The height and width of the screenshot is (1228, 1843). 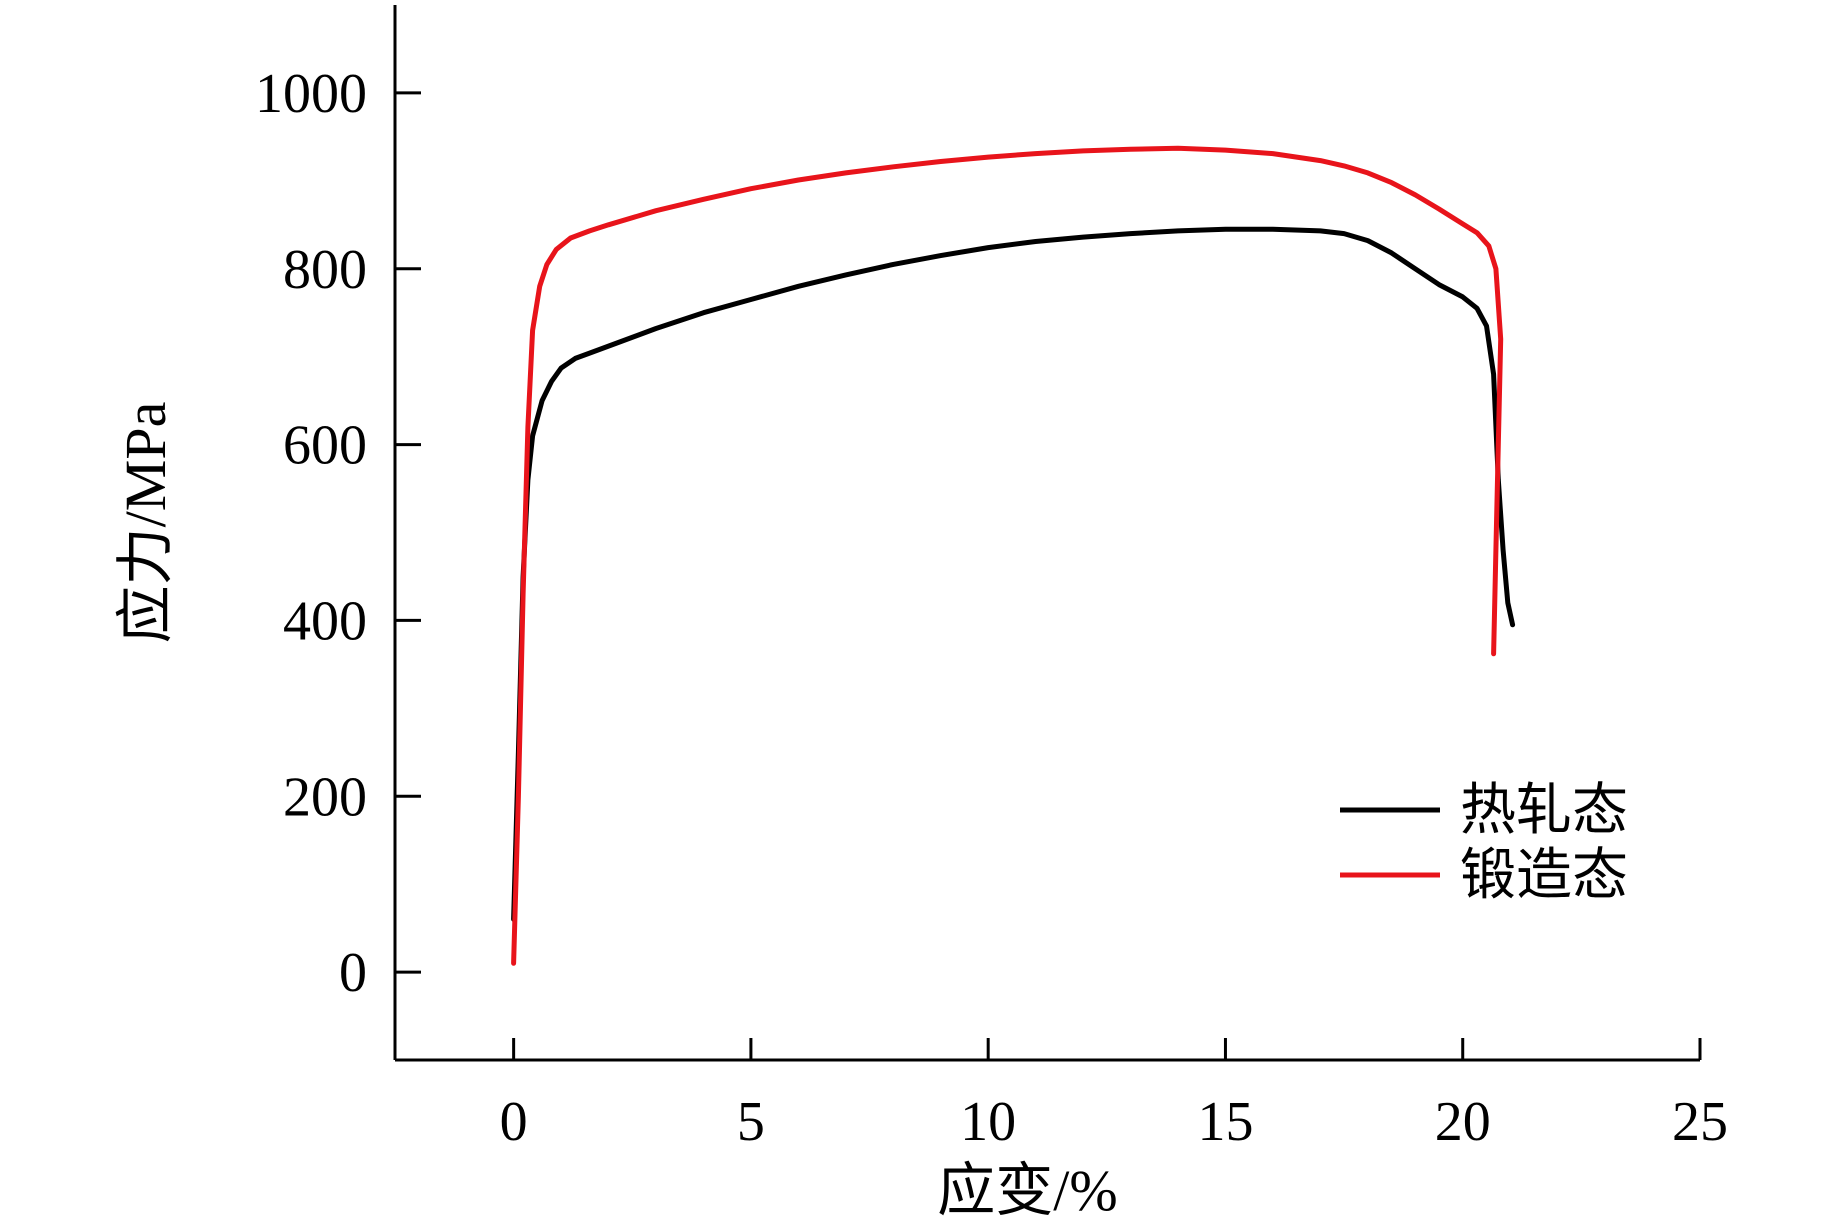 I want to click on y-tick-label: 1000, so click(x=311, y=94).